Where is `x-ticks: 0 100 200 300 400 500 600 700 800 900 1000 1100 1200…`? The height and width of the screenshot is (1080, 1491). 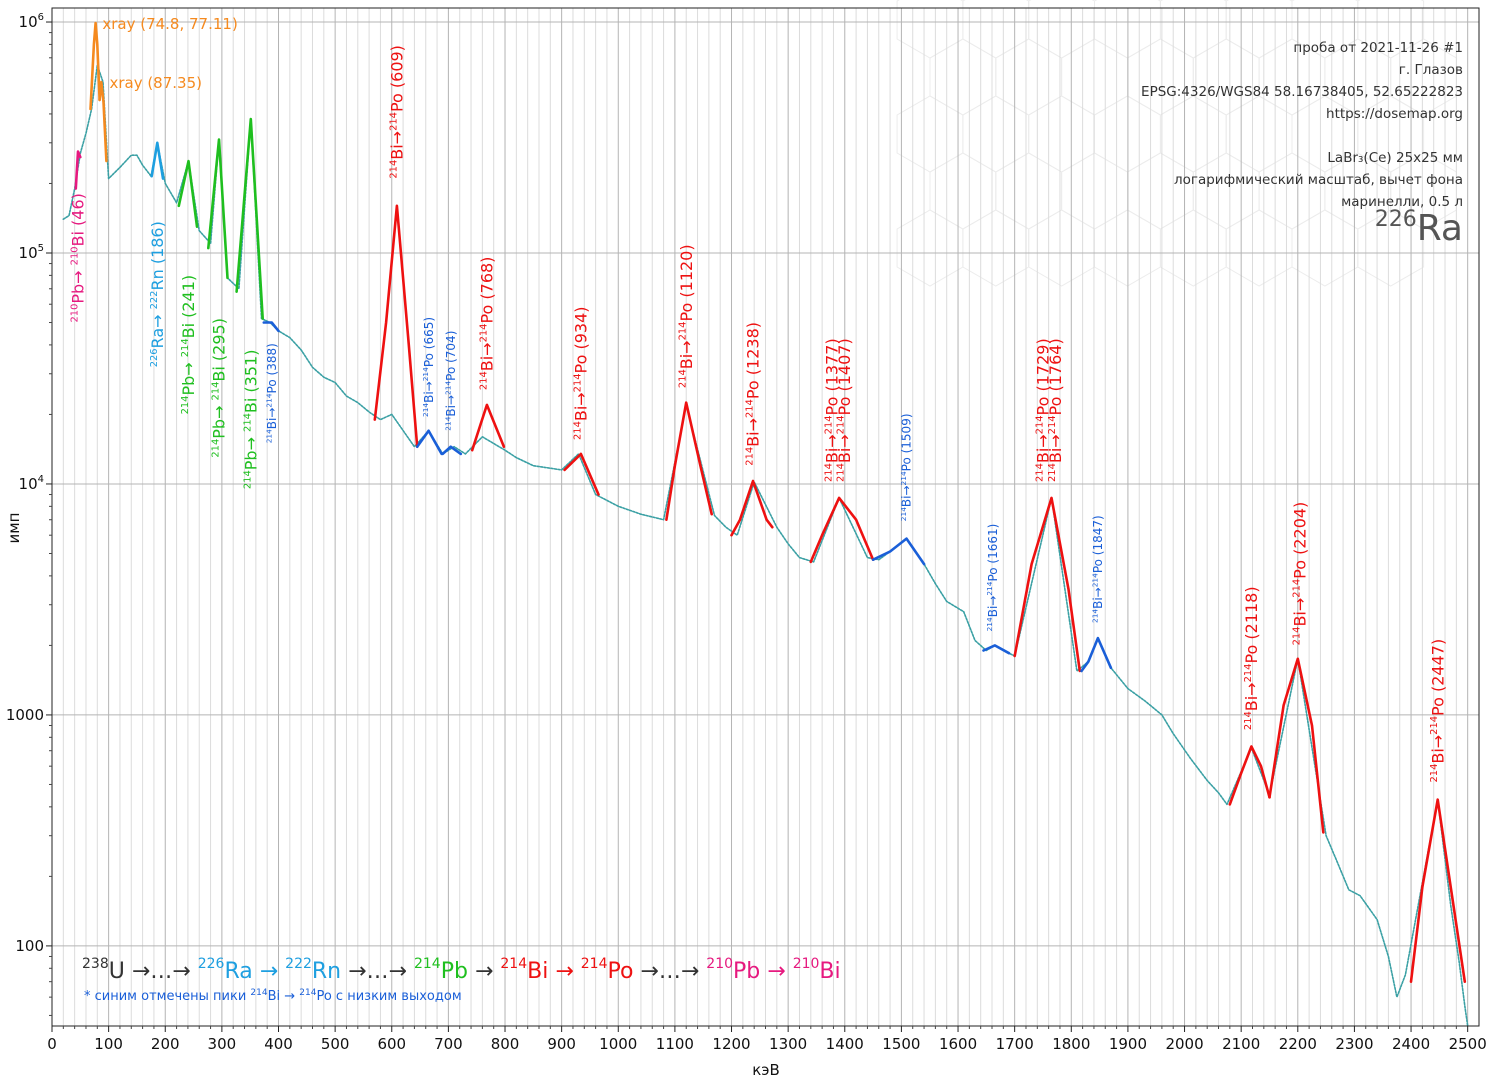 x-ticks: 0 100 200 300 400 500 600 700 800 900 1000 1100 1200… is located at coordinates (767, 1039).